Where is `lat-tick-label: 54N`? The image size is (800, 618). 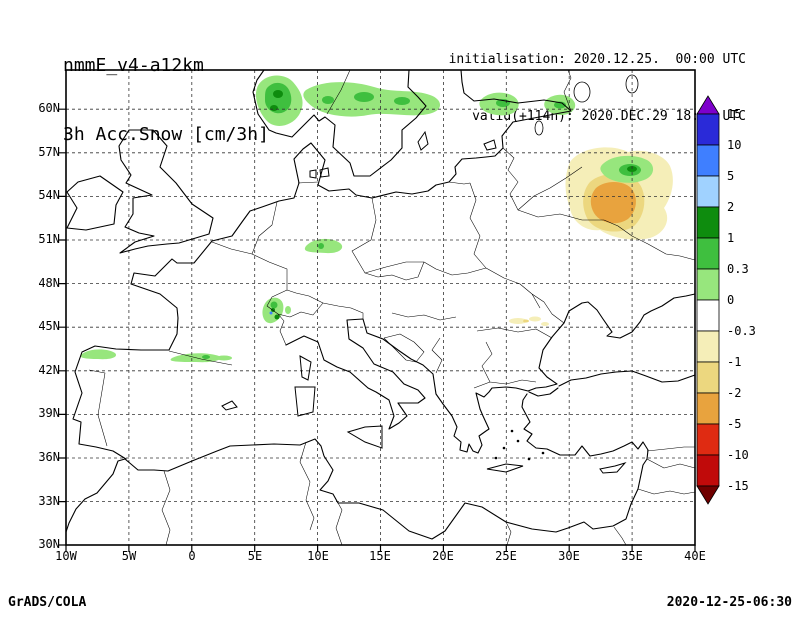 lat-tick-label: 54N is located at coordinates (49, 195).